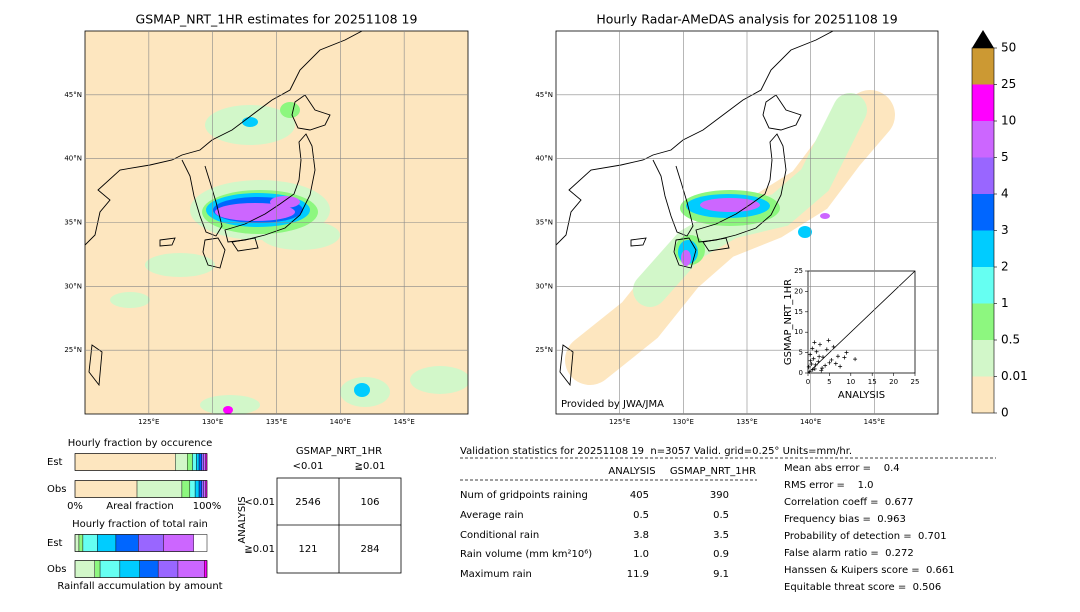 The width and height of the screenshot is (1080, 612). Describe the element at coordinates (619, 422) in the screenshot. I see `lon-label: 125°E` at that location.